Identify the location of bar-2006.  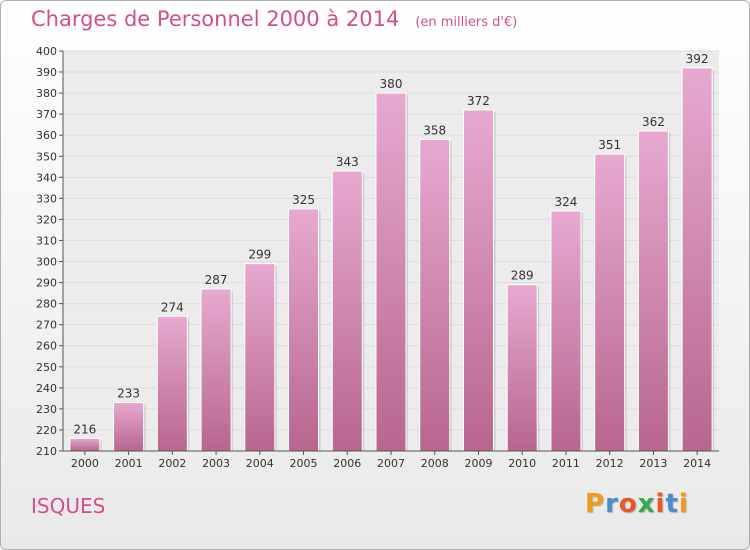
(347, 311).